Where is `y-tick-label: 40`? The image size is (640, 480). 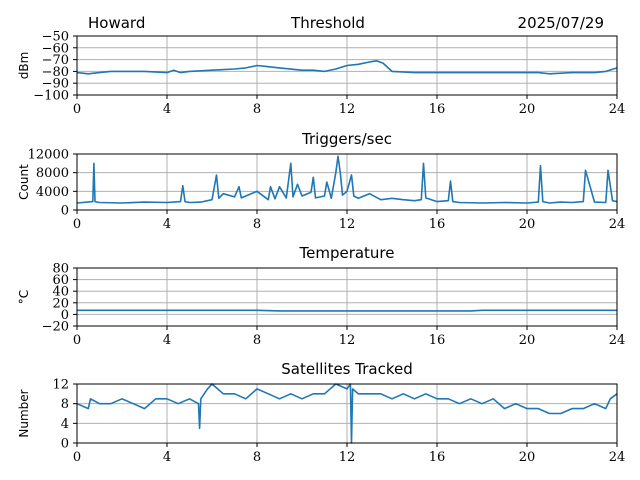 y-tick-label: 40 is located at coordinates (60, 292).